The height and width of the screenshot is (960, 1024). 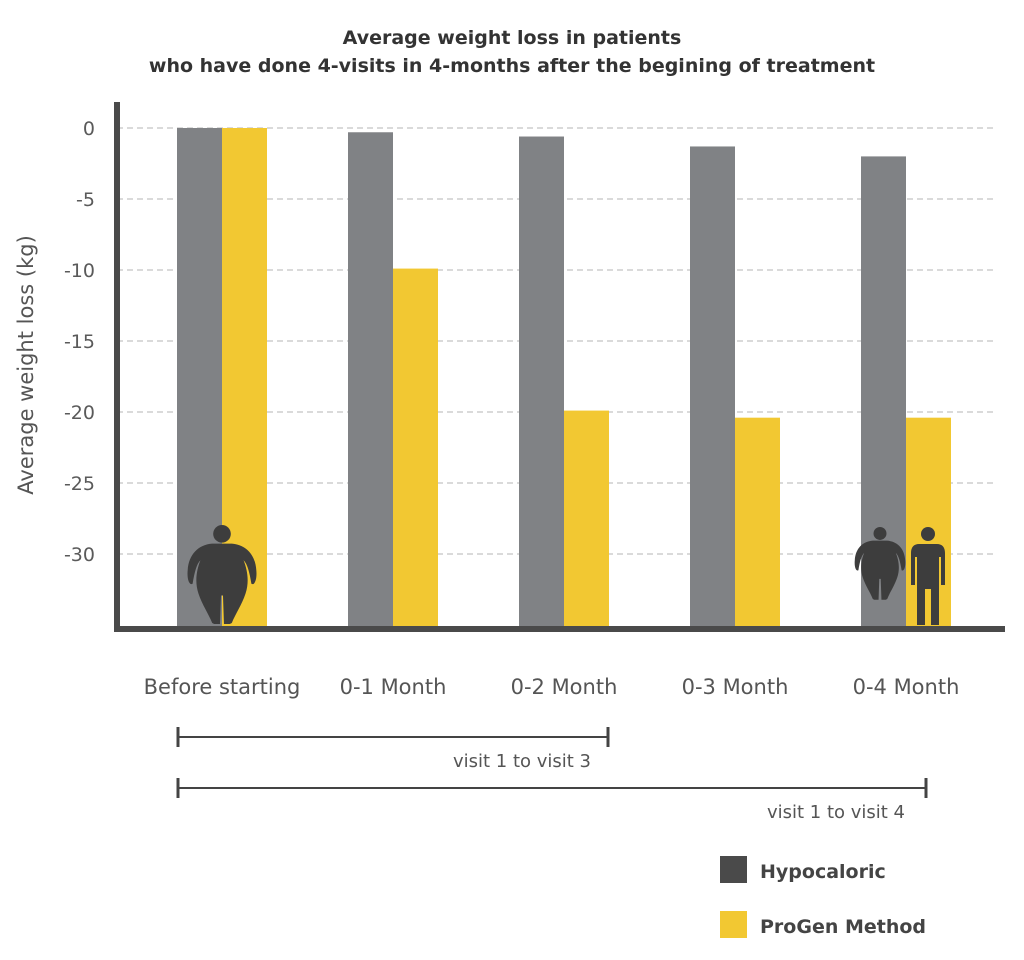 I want to click on visit-range-label: visit 1 to visit 4, so click(x=836, y=812).